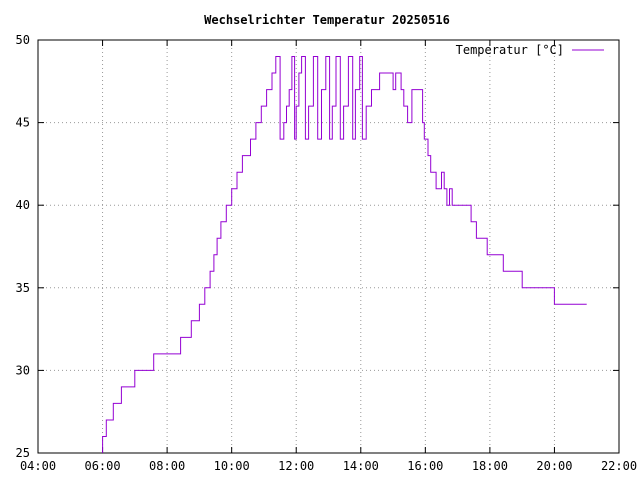  I want to click on y-tick-label: 40, so click(23, 205).